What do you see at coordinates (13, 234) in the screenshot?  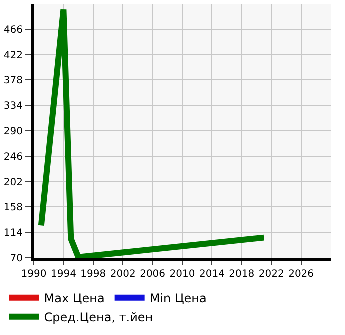 I see `y-tick-label: 114` at bounding box center [13, 234].